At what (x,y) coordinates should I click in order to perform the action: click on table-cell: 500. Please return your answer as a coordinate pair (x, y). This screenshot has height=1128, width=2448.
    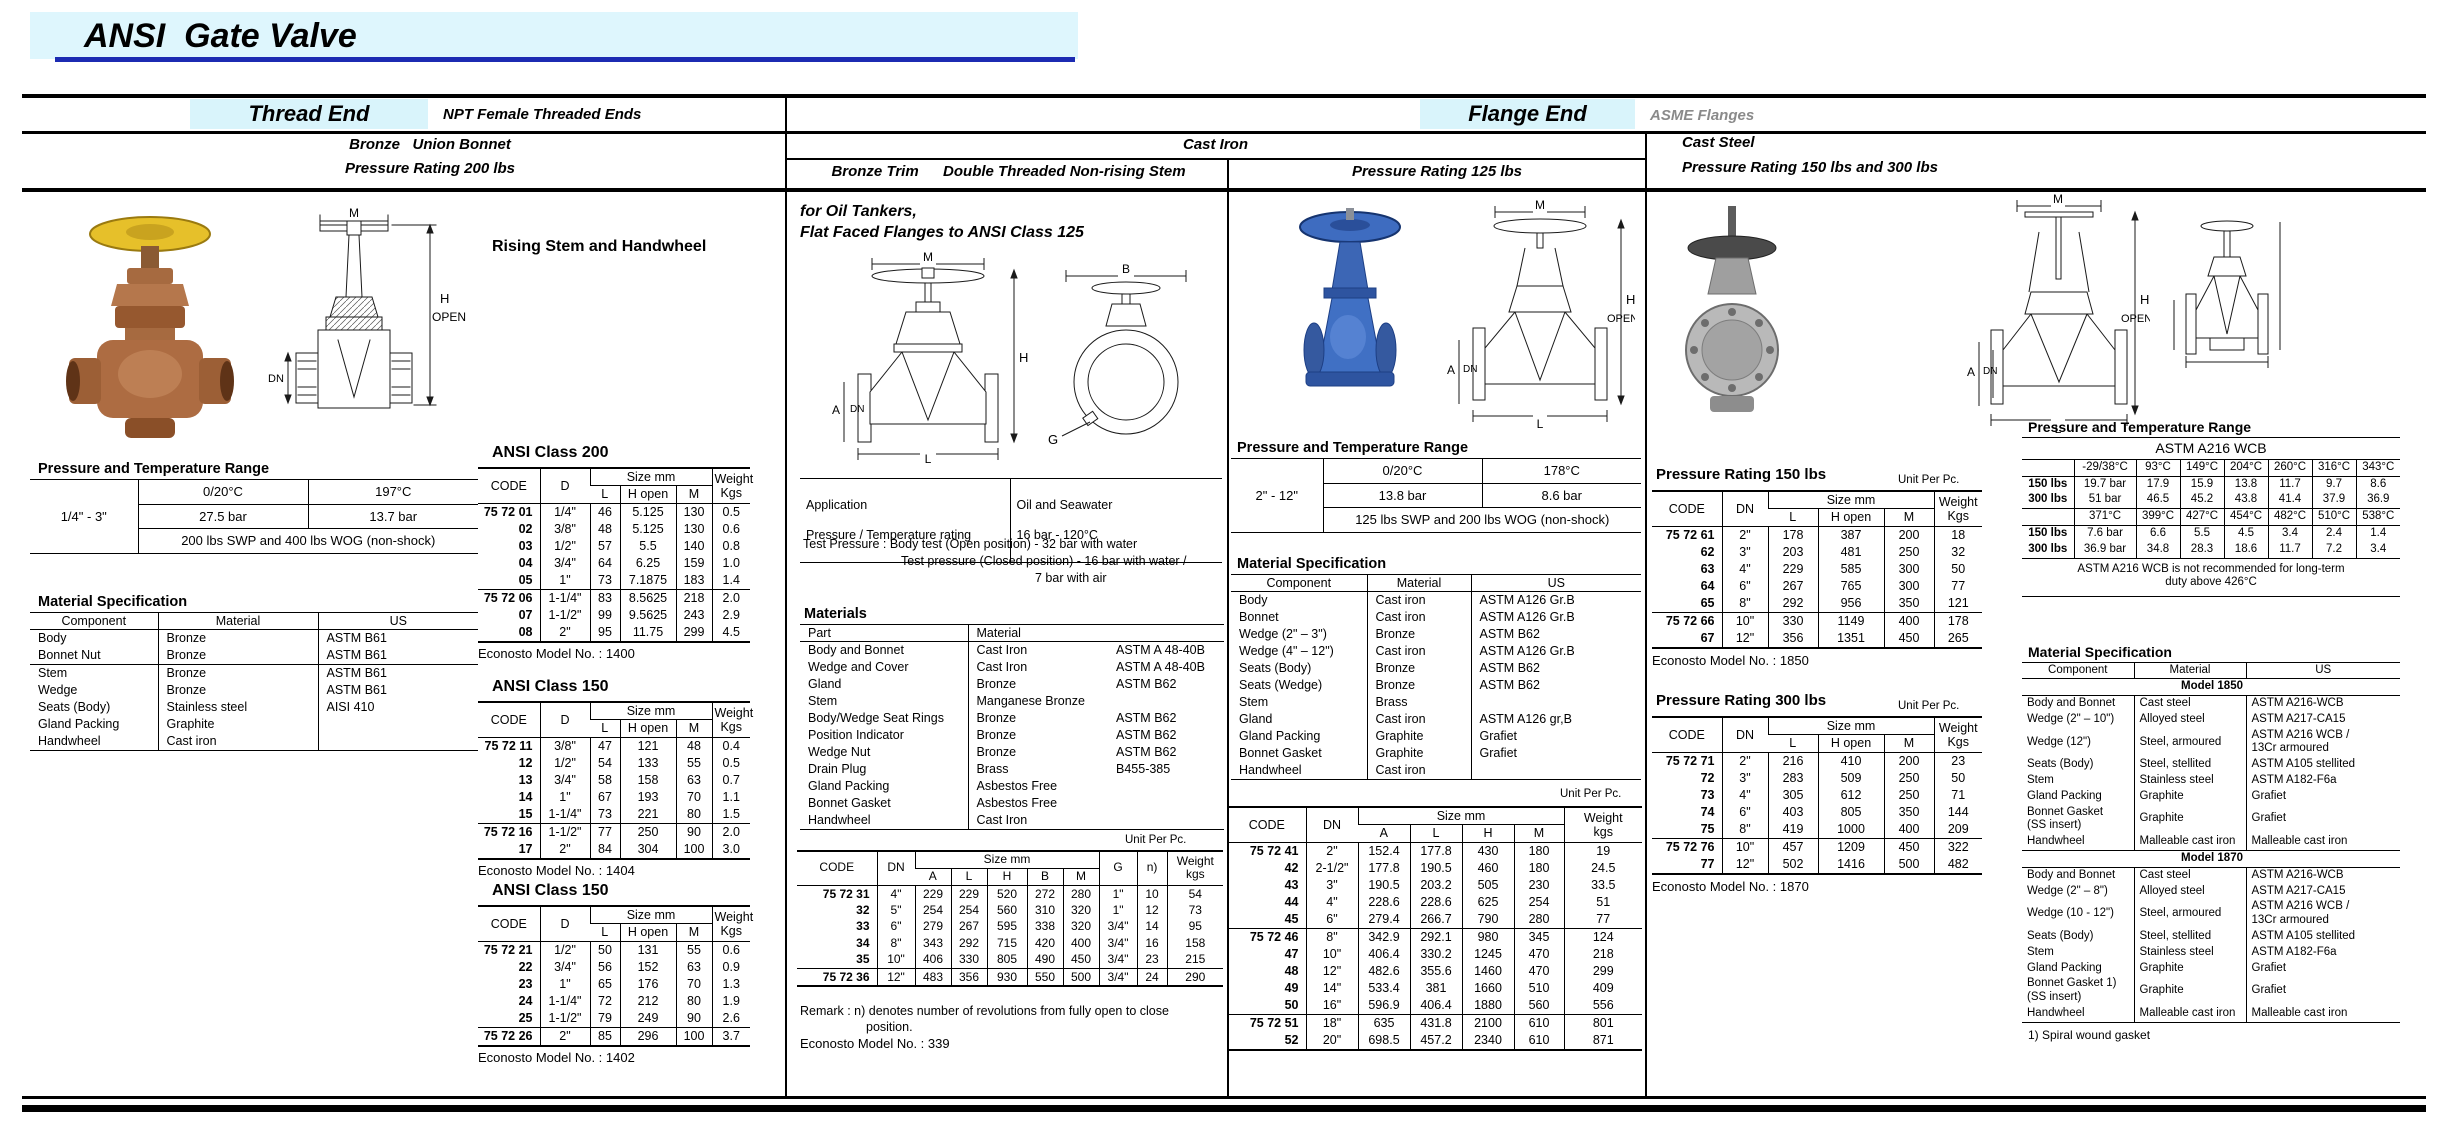
    Looking at the image, I should click on (1908, 864).